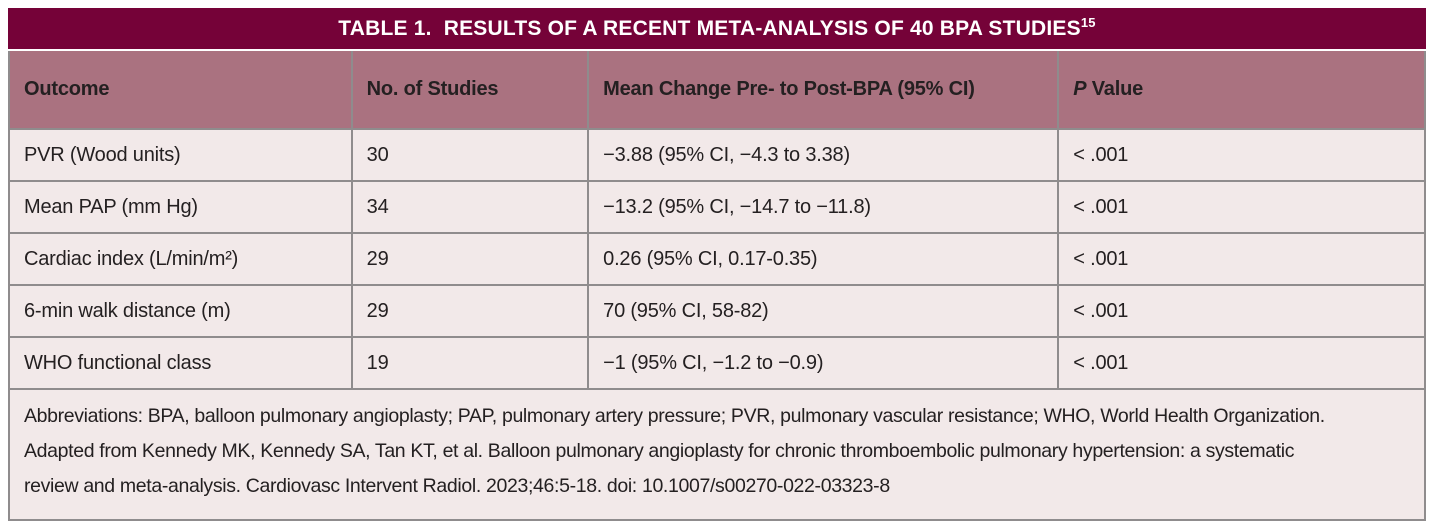 This screenshot has height=532, width=1434. What do you see at coordinates (823, 207) in the screenshot?
I see `cell-mean-change: −13.2 (95% CI, −14.7 to −11.8)` at bounding box center [823, 207].